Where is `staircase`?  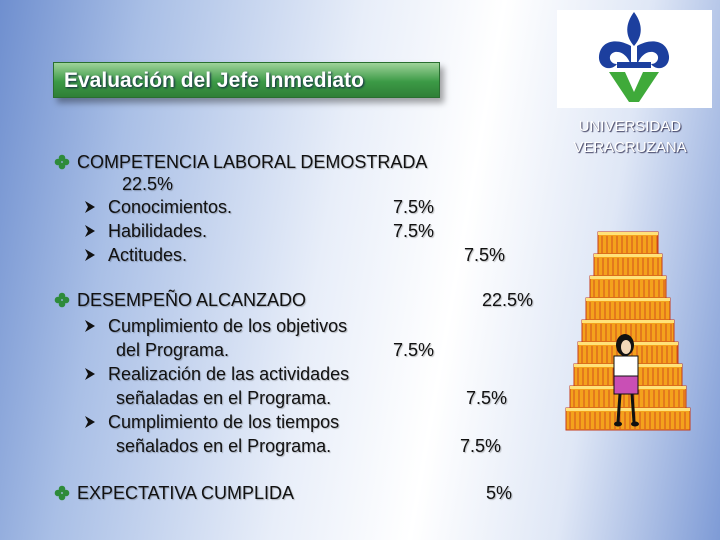 staircase is located at coordinates (628, 331).